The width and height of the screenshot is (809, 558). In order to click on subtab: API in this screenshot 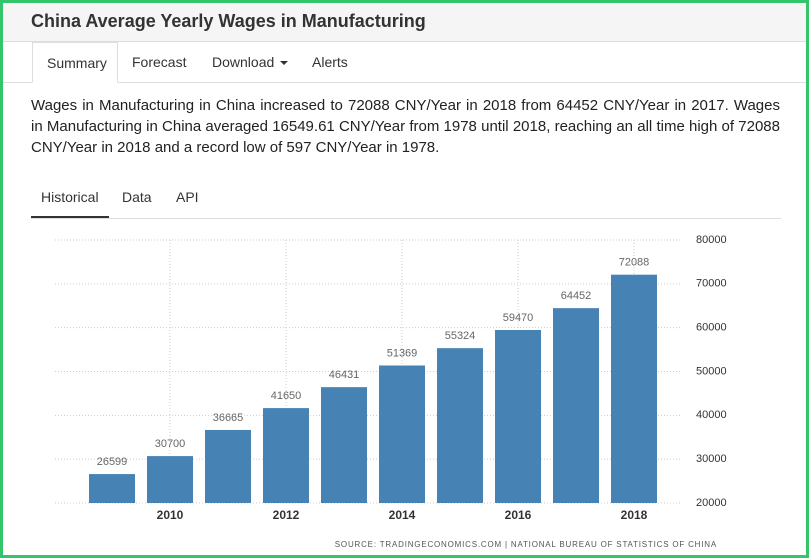, I will do `click(187, 197)`.